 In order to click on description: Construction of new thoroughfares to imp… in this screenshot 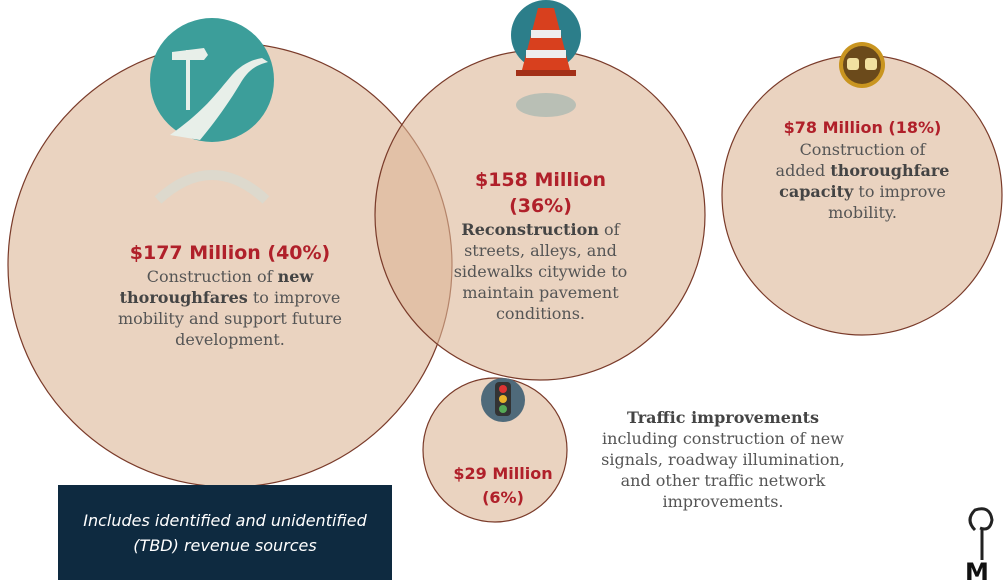, I will do `click(230, 308)`.